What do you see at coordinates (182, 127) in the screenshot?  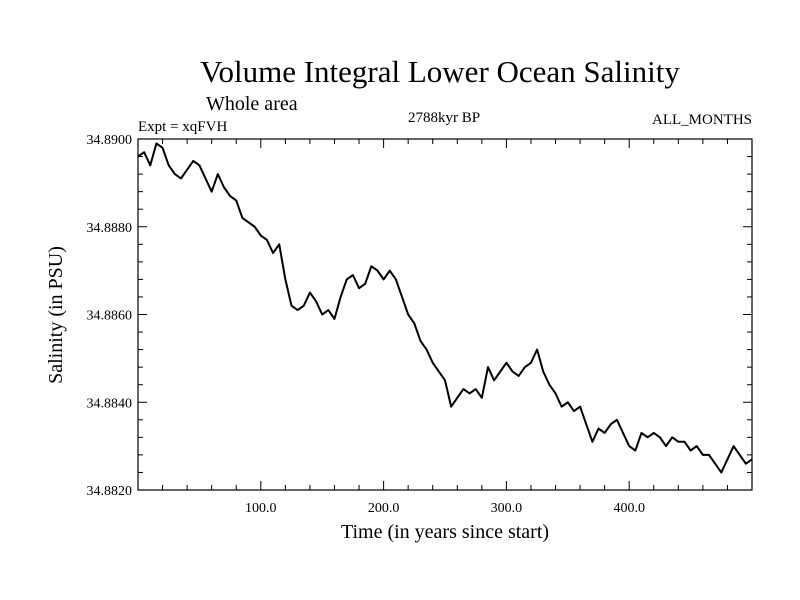 I see `experiment-label: Expt = xqFVH` at bounding box center [182, 127].